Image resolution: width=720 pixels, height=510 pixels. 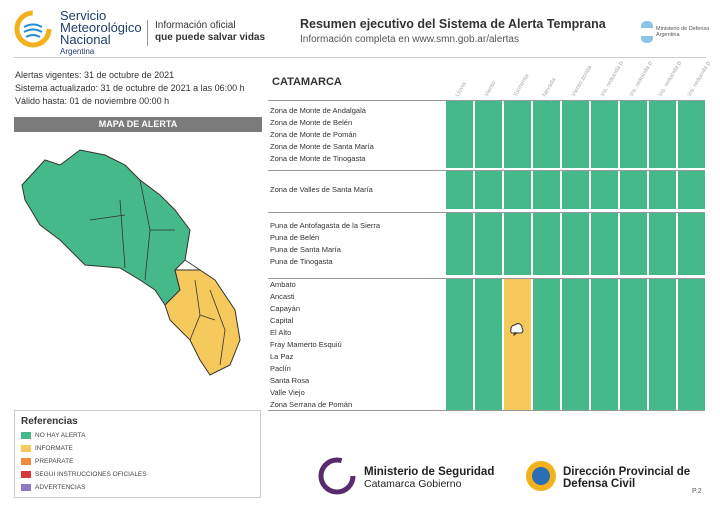 What do you see at coordinates (313, 134) in the screenshot?
I see `zone-name: Zona de Monte de Pomán` at bounding box center [313, 134].